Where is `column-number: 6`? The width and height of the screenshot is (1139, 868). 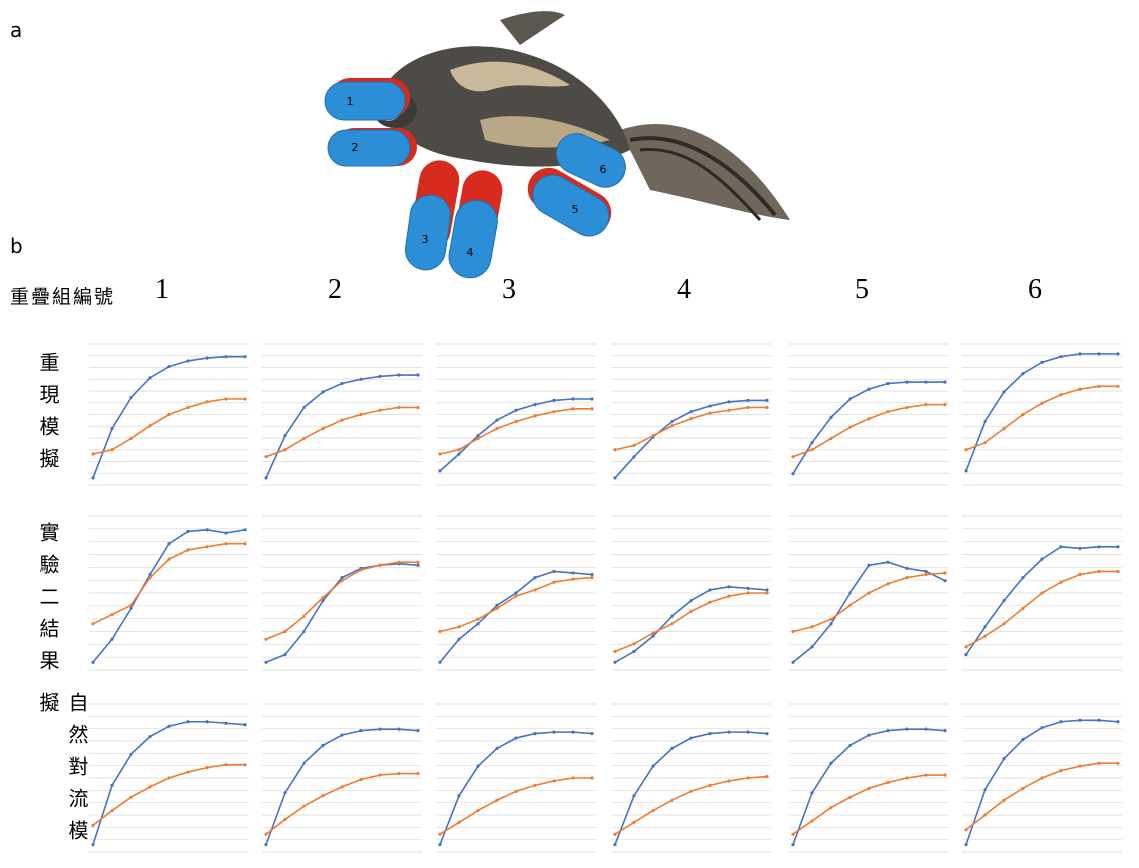
column-number: 6 is located at coordinates (1035, 289).